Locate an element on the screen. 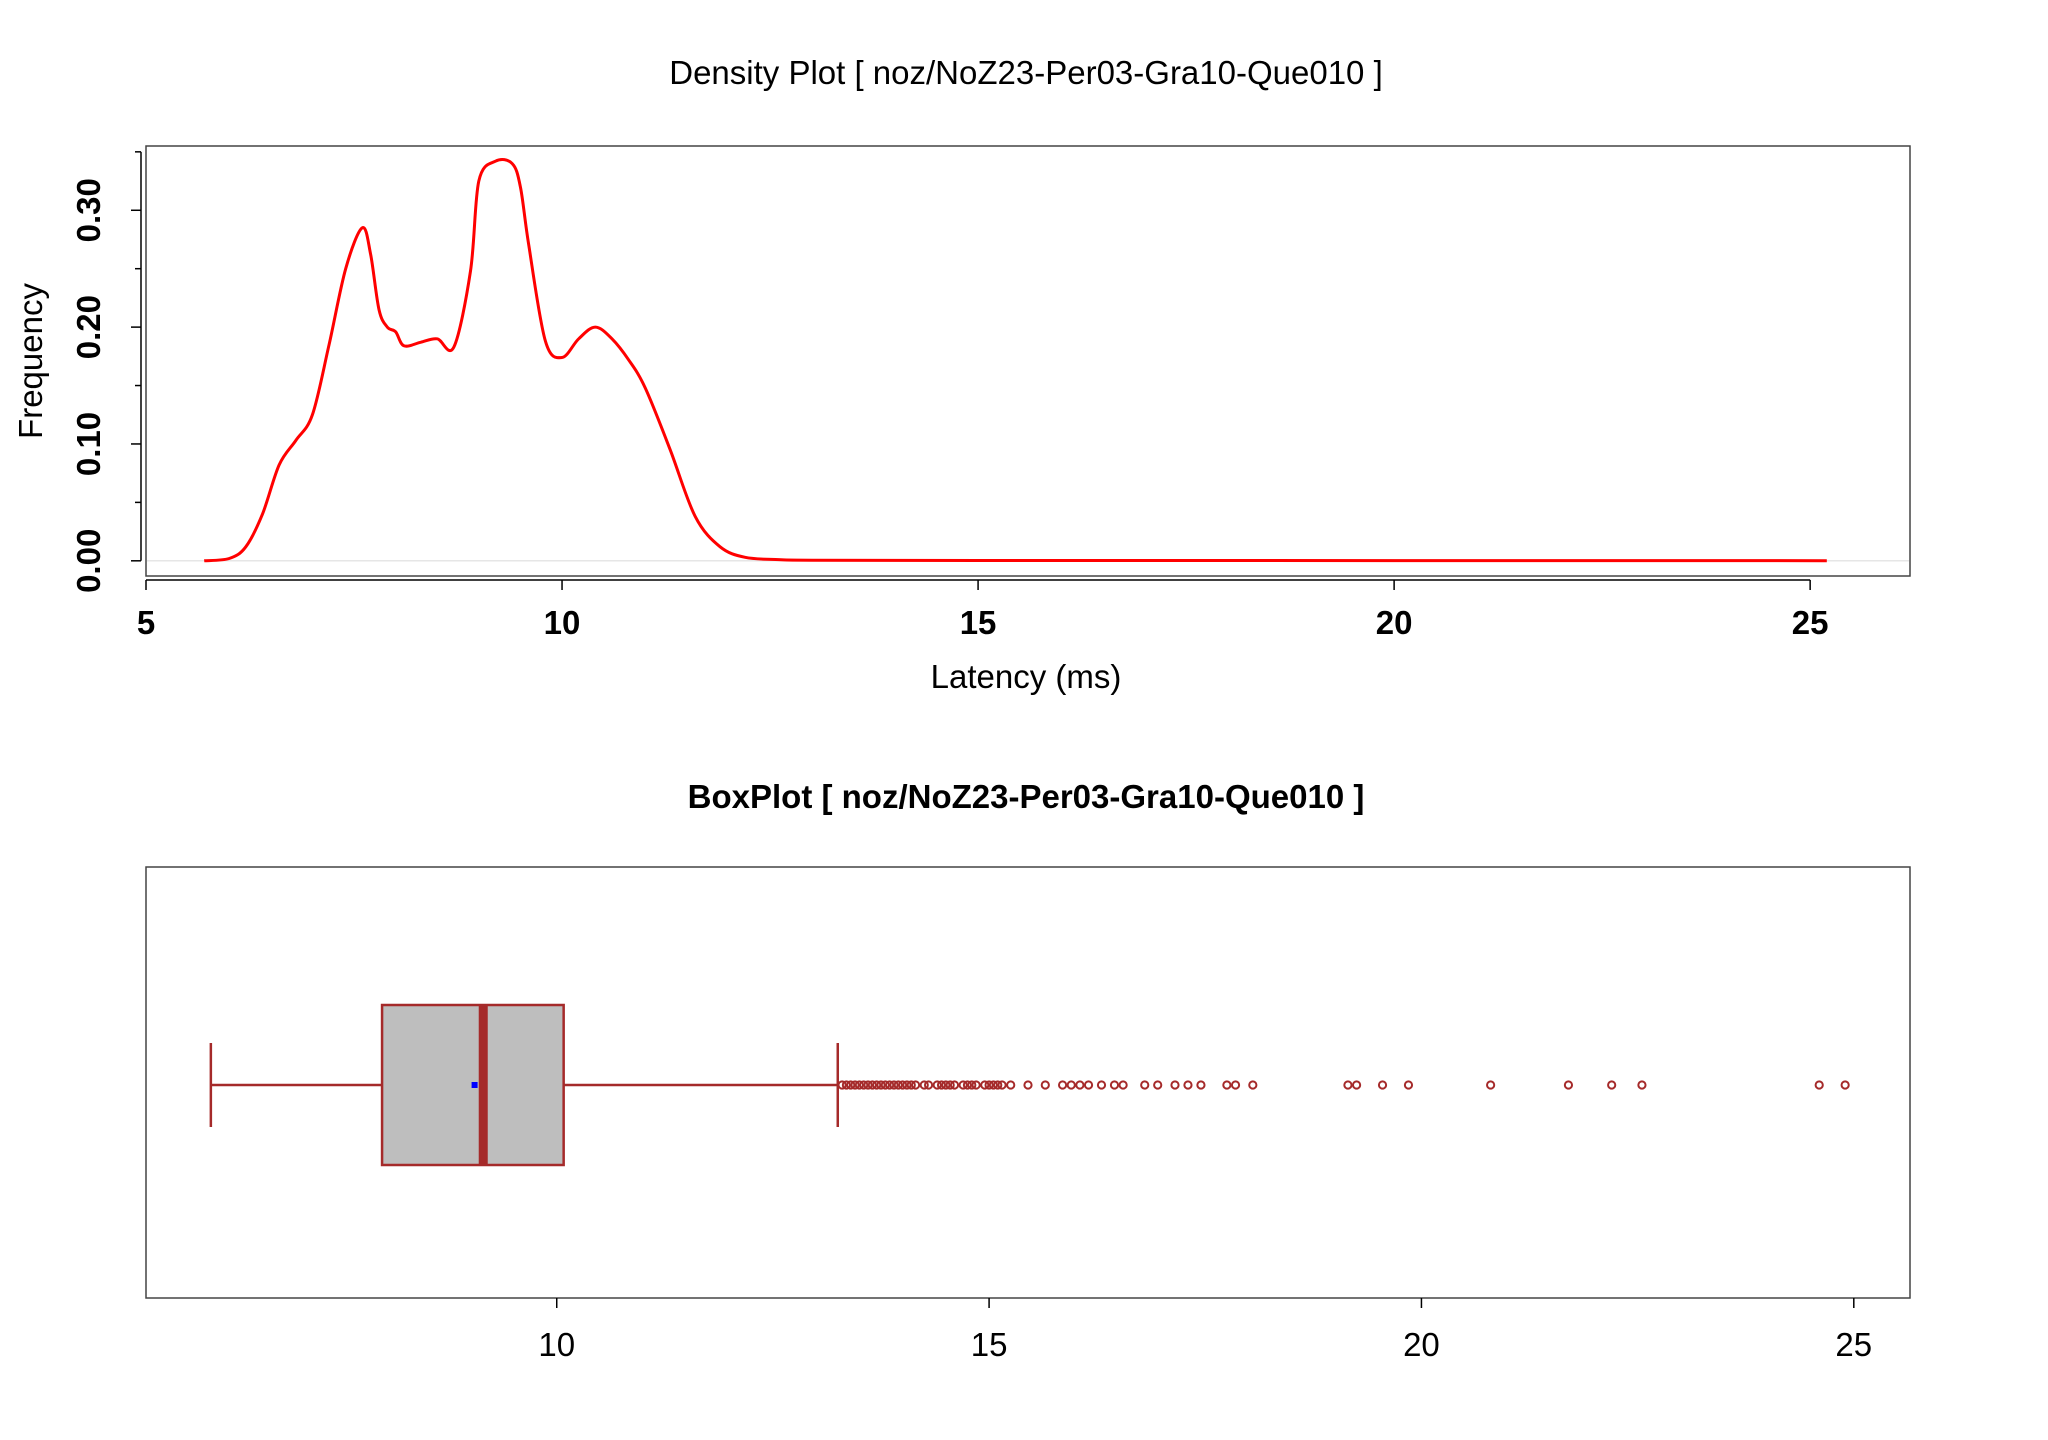 The width and height of the screenshot is (2048, 1440). density-y-tick-label: 0.30 is located at coordinates (88, 210).